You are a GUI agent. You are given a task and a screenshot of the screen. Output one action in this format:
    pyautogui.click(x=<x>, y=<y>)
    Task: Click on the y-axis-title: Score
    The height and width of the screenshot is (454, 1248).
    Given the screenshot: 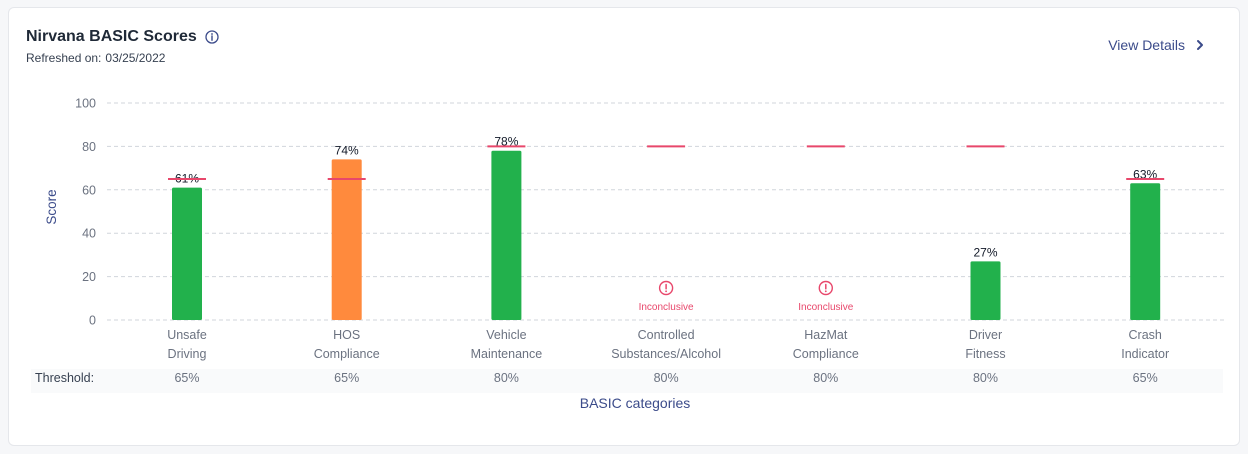 What is the action you would take?
    pyautogui.click(x=51, y=206)
    